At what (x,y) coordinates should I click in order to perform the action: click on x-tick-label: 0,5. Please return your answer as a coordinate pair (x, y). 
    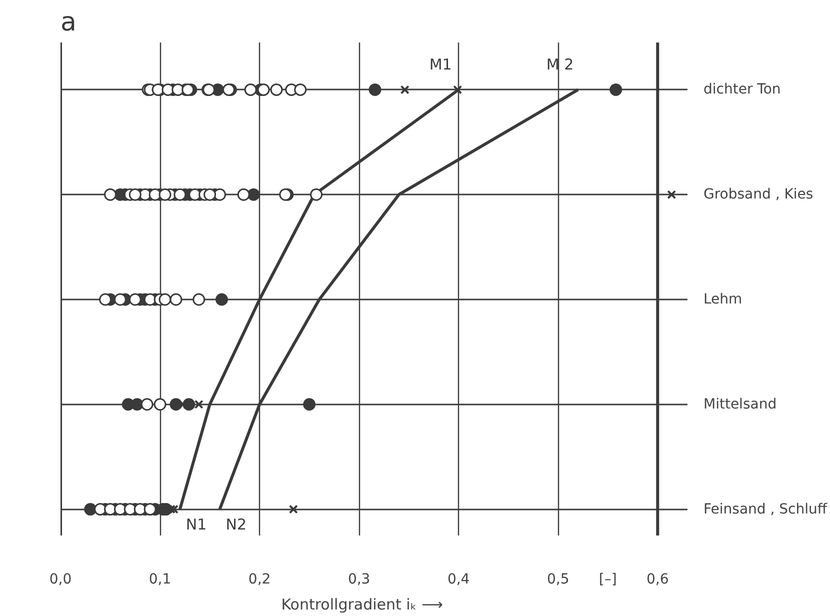
    Looking at the image, I should click on (558, 580).